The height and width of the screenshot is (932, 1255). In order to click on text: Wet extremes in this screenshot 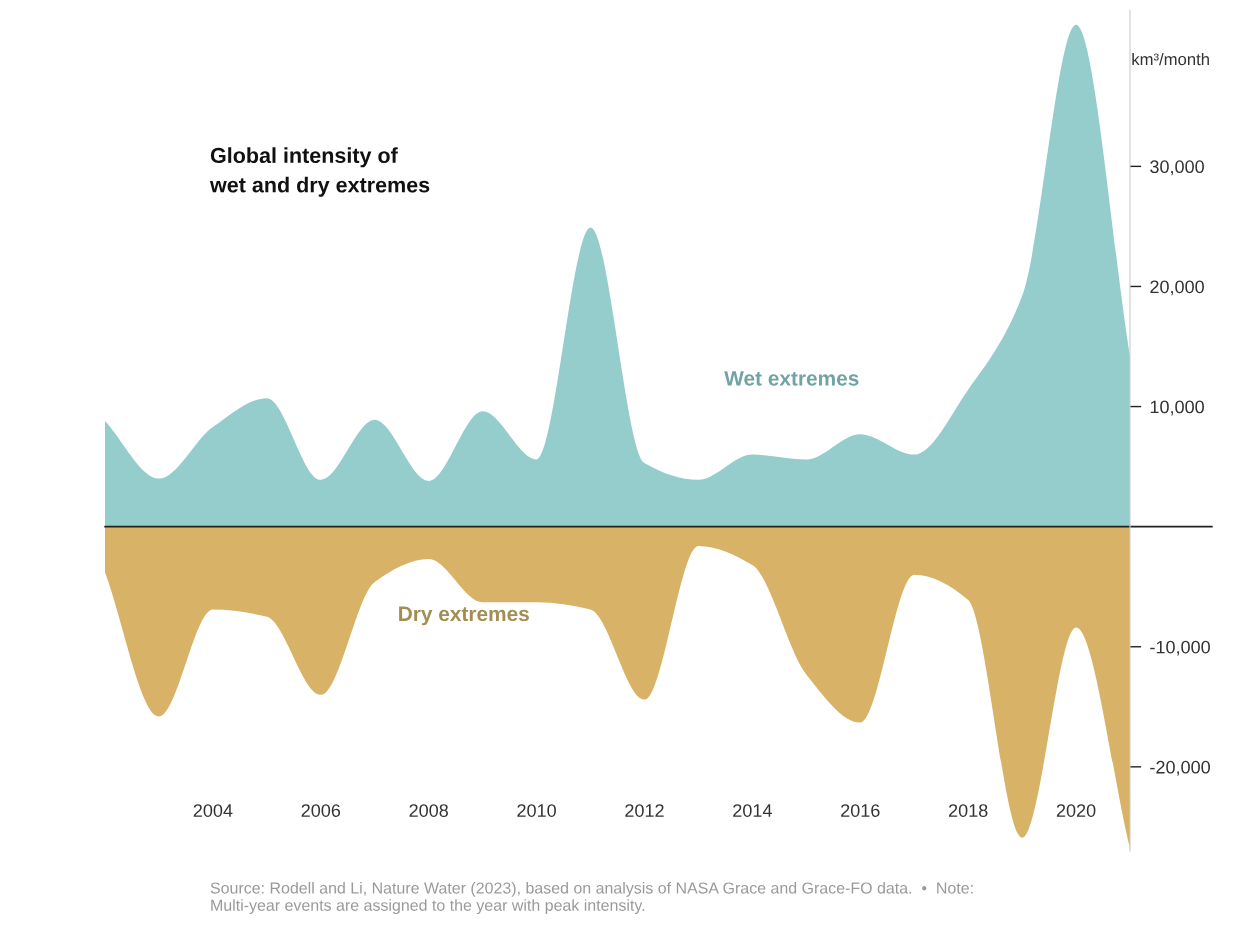, I will do `click(791, 378)`.